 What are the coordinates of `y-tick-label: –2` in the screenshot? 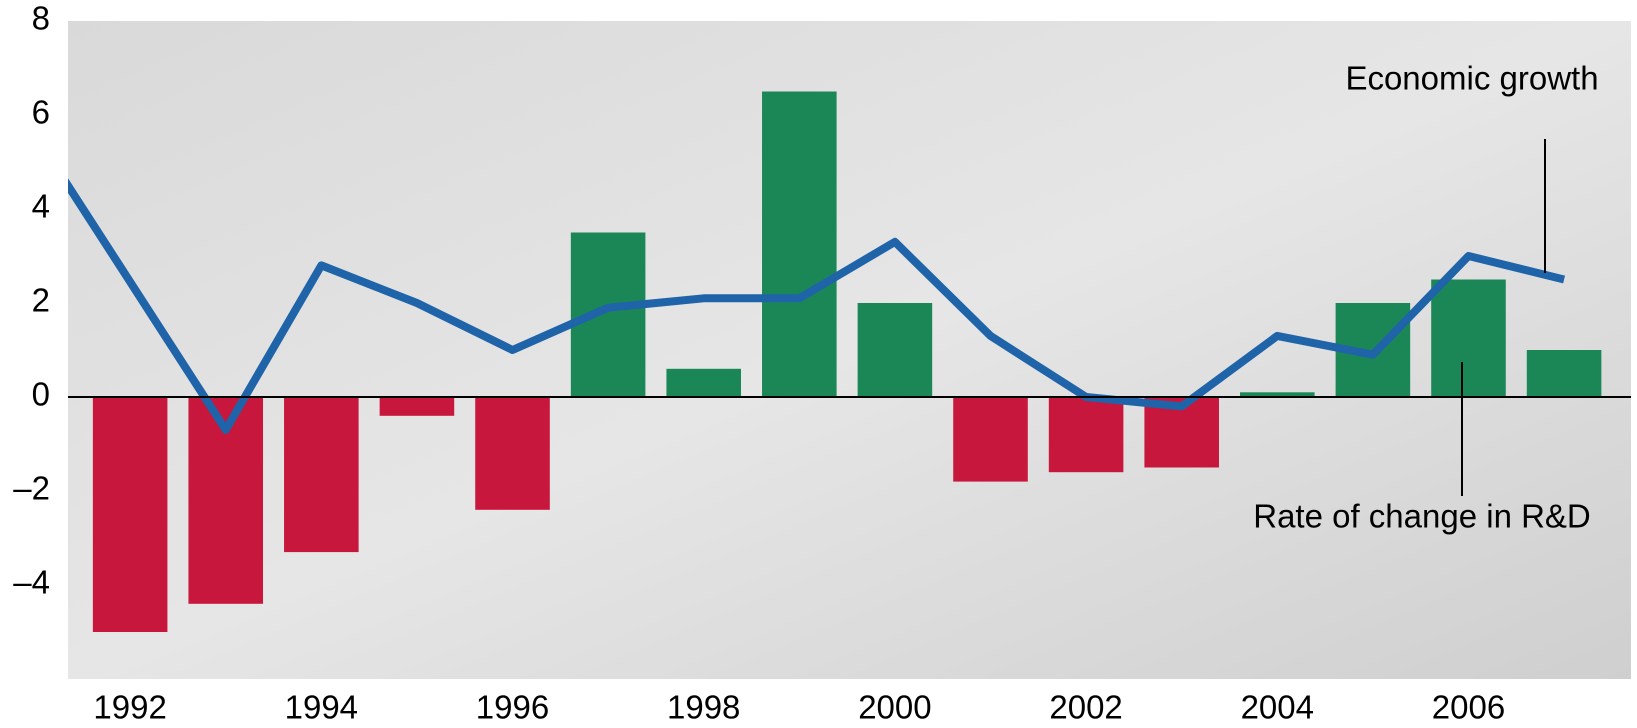 It's located at (31, 488).